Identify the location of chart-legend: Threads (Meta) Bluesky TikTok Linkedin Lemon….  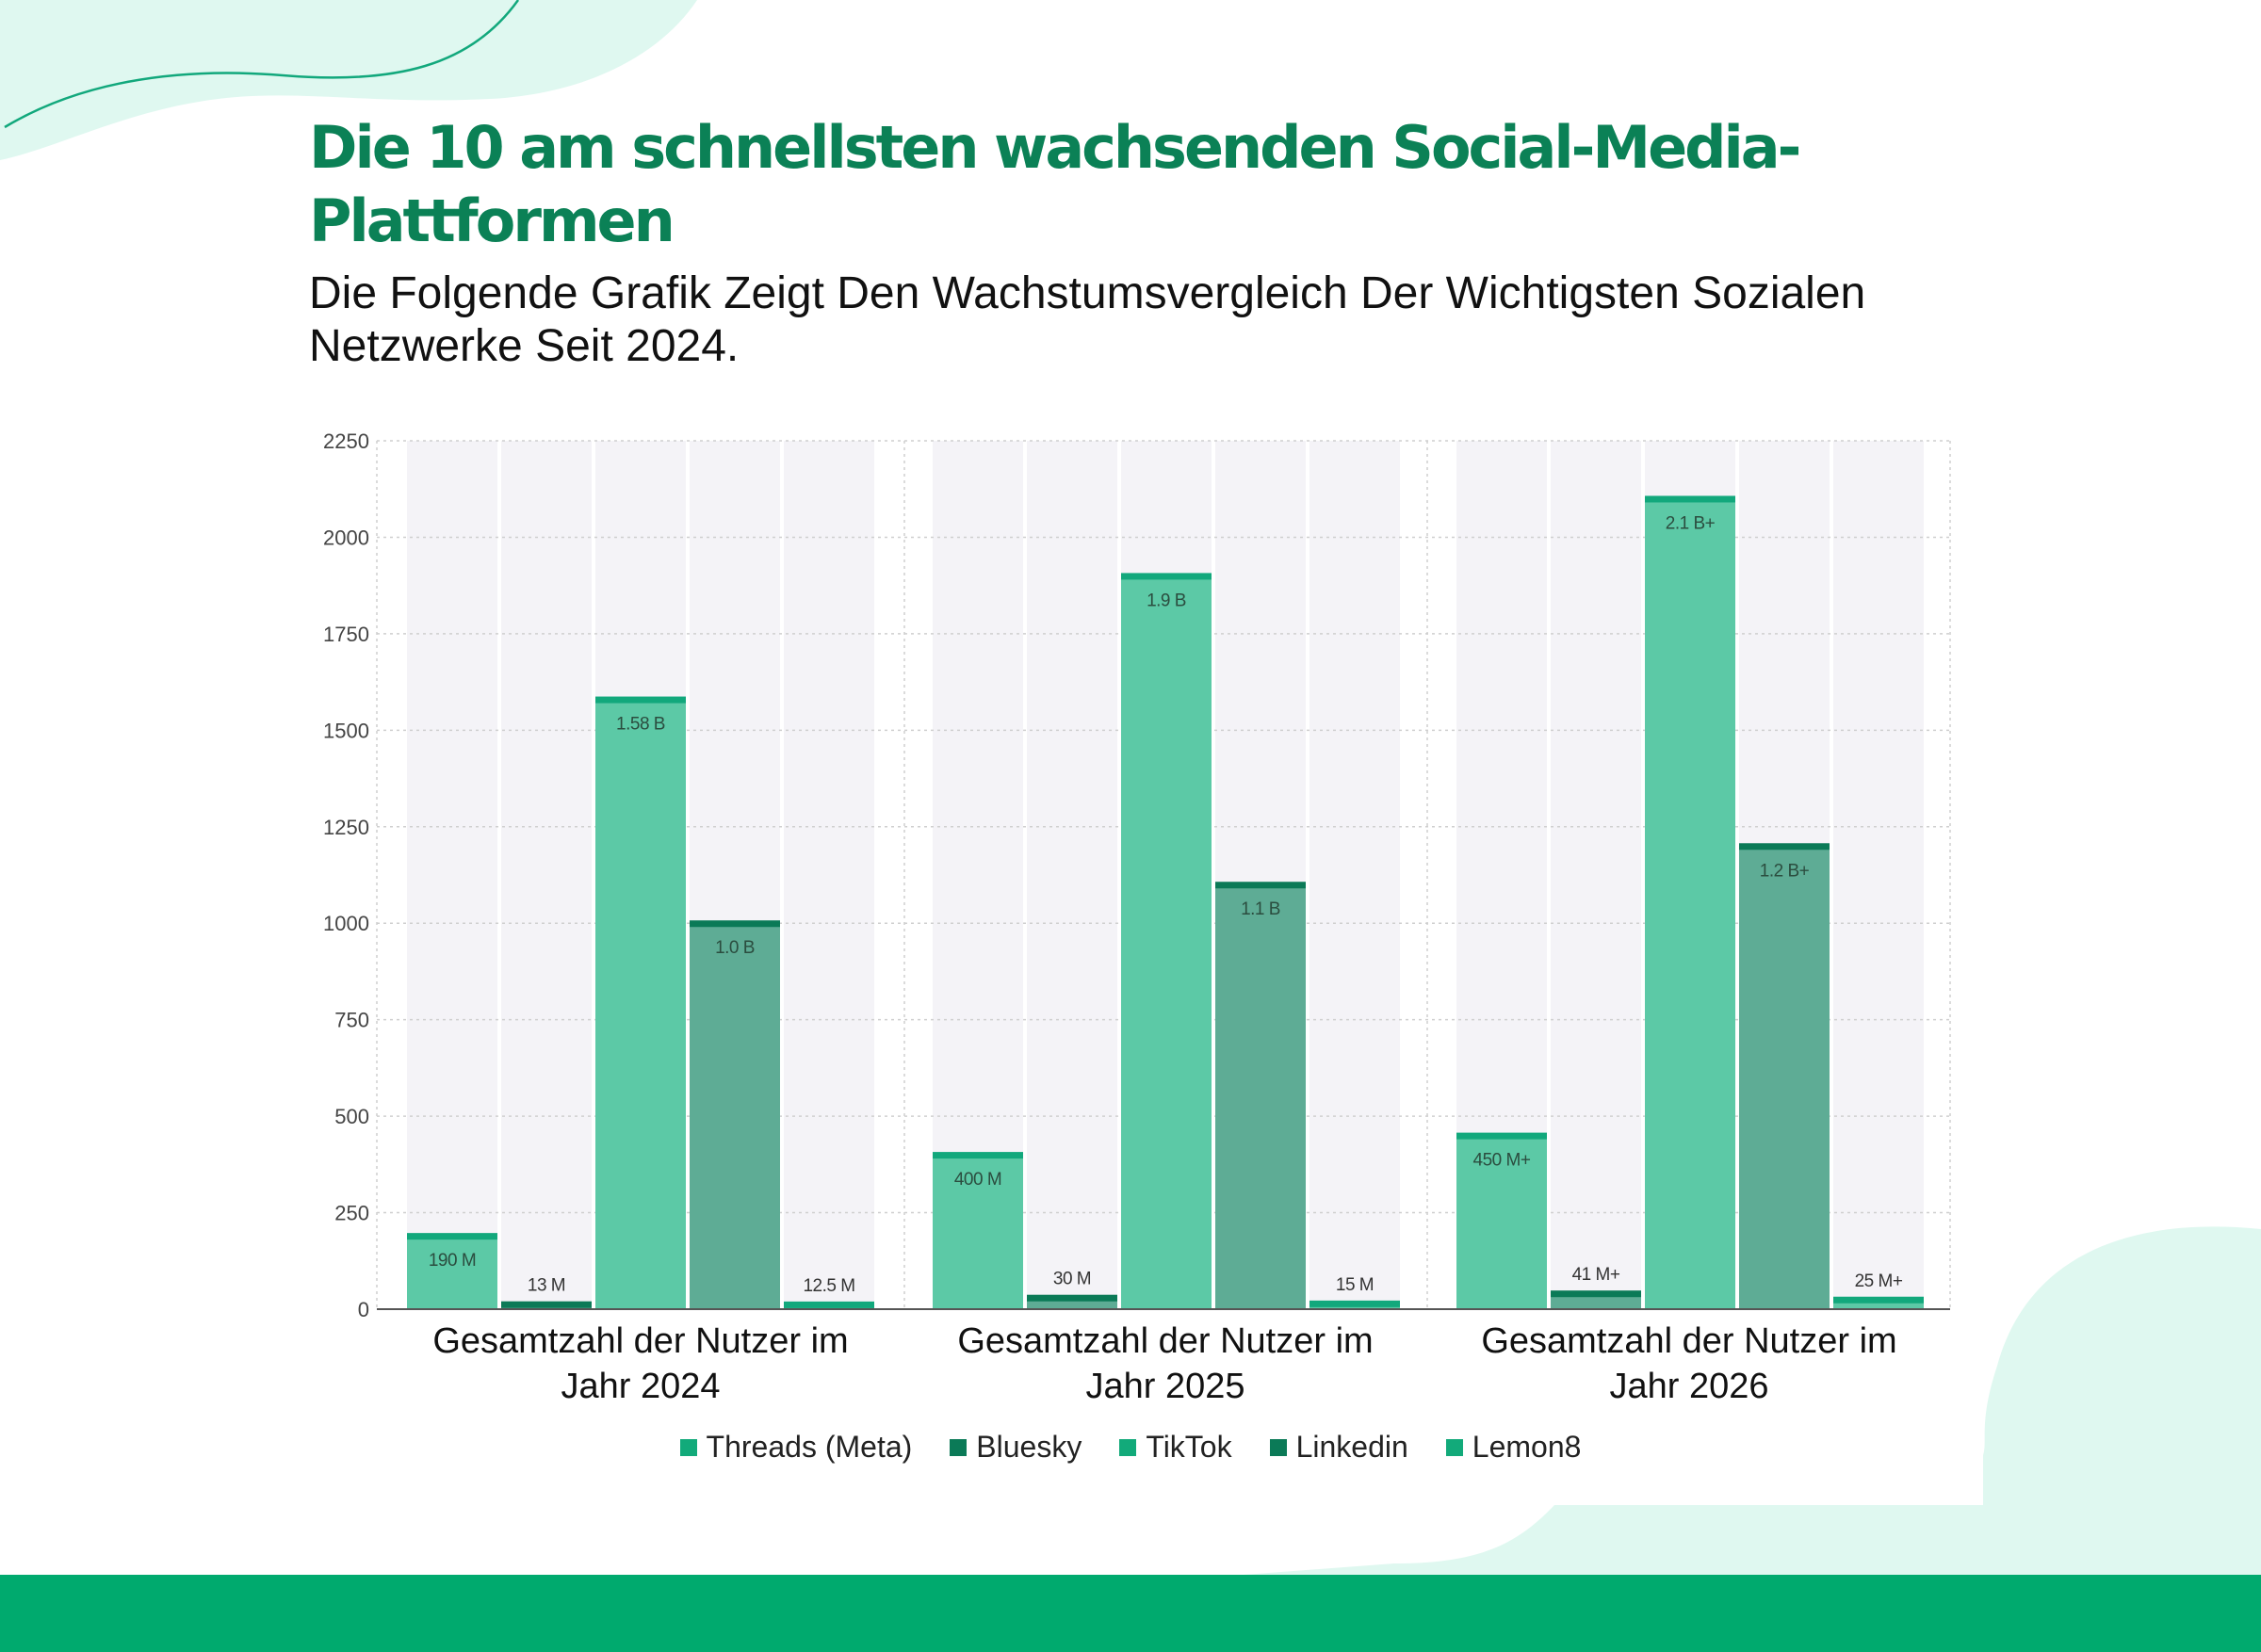
(1130, 1447).